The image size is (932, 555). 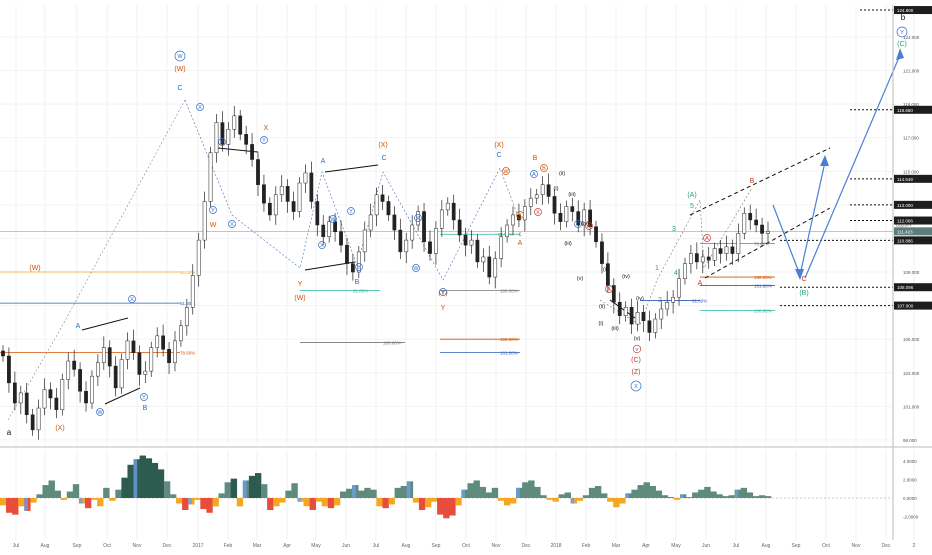 I want to click on wave-label-w: W, so click(x=213, y=225).